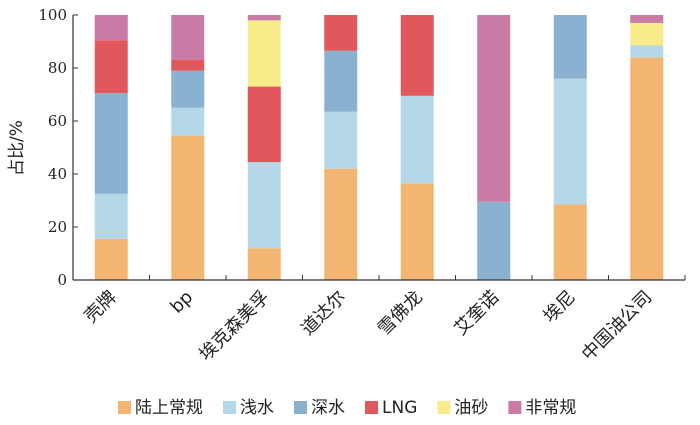 The height and width of the screenshot is (425, 700). I want to click on x-tick-label: 壳牌, so click(100, 307).